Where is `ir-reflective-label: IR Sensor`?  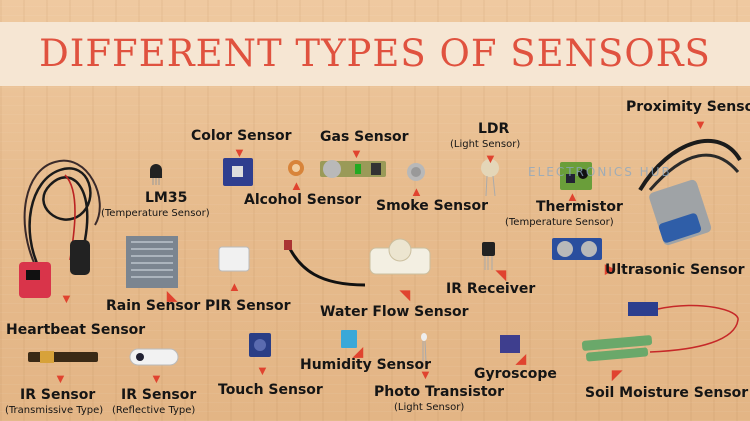
ir-reflective-label: IR Sensor is located at coordinates (159, 395).